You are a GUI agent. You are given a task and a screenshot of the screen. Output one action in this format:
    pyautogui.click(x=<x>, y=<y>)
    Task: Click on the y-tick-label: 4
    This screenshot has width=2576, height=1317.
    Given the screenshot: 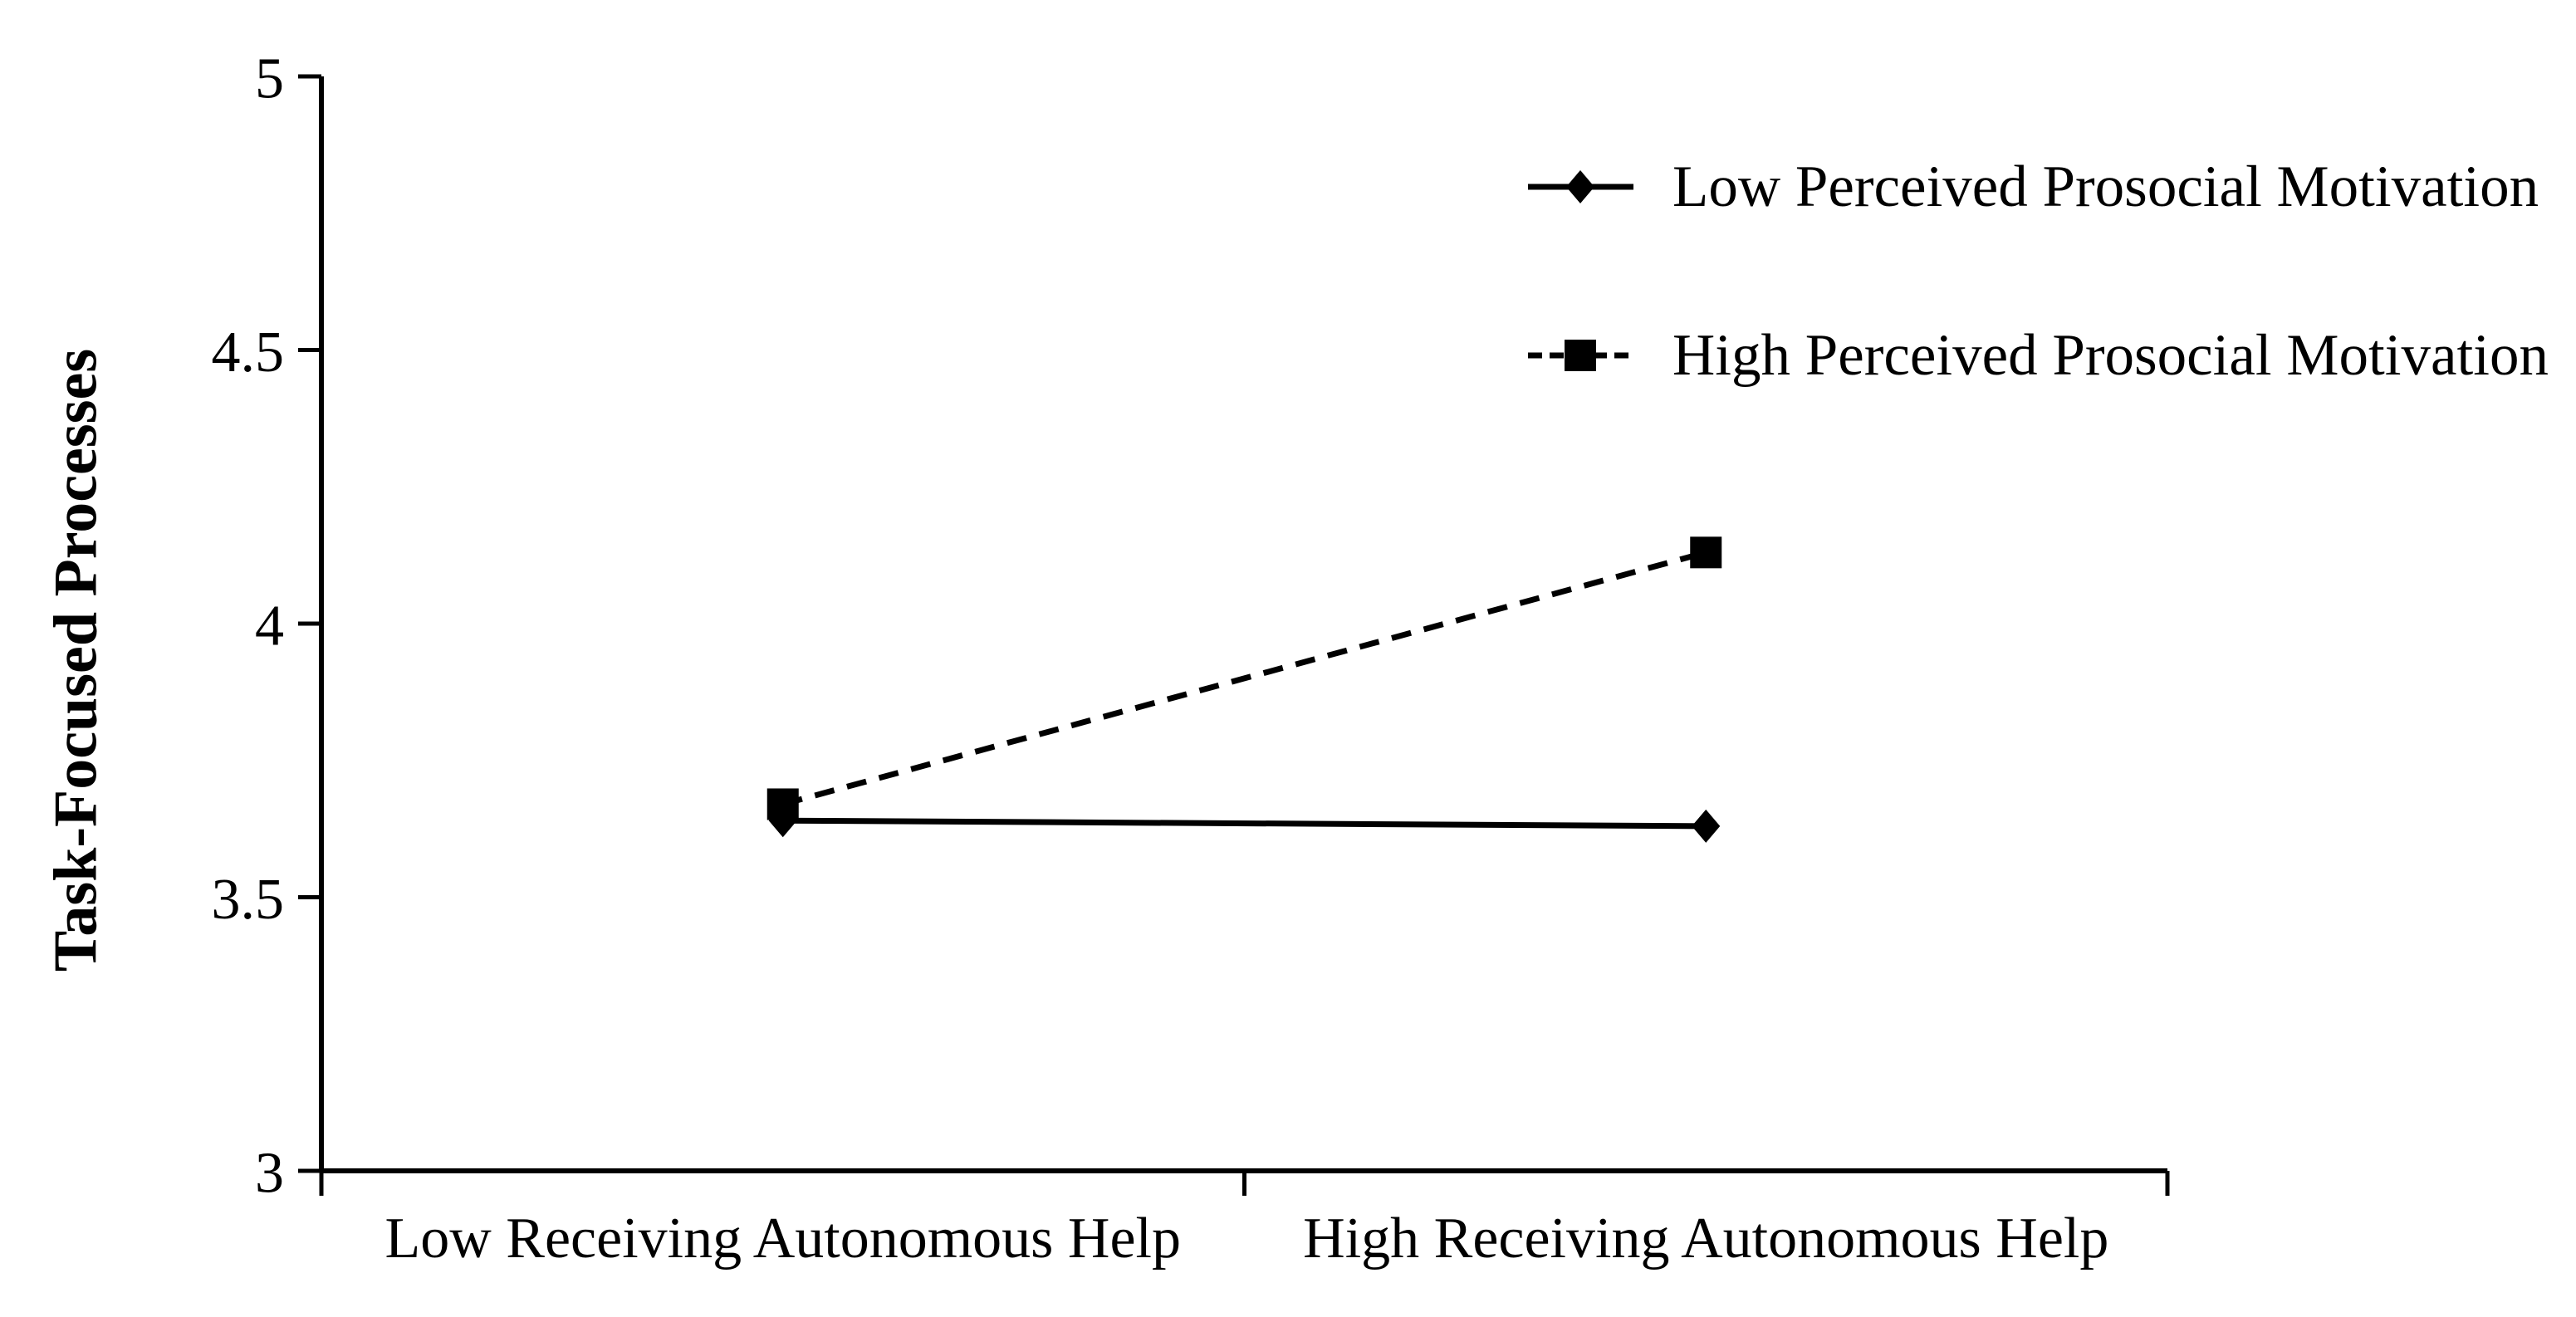 What is the action you would take?
    pyautogui.click(x=270, y=626)
    